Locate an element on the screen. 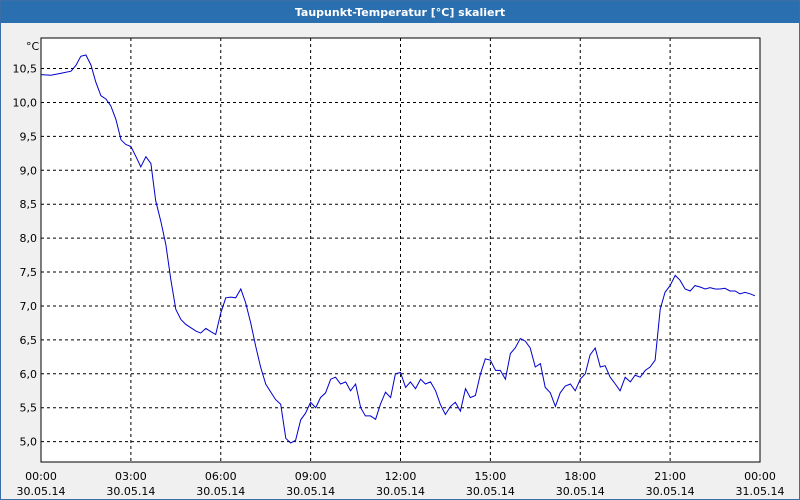 The image size is (800, 500). y-tick-label: 7,5 is located at coordinates (29, 272).